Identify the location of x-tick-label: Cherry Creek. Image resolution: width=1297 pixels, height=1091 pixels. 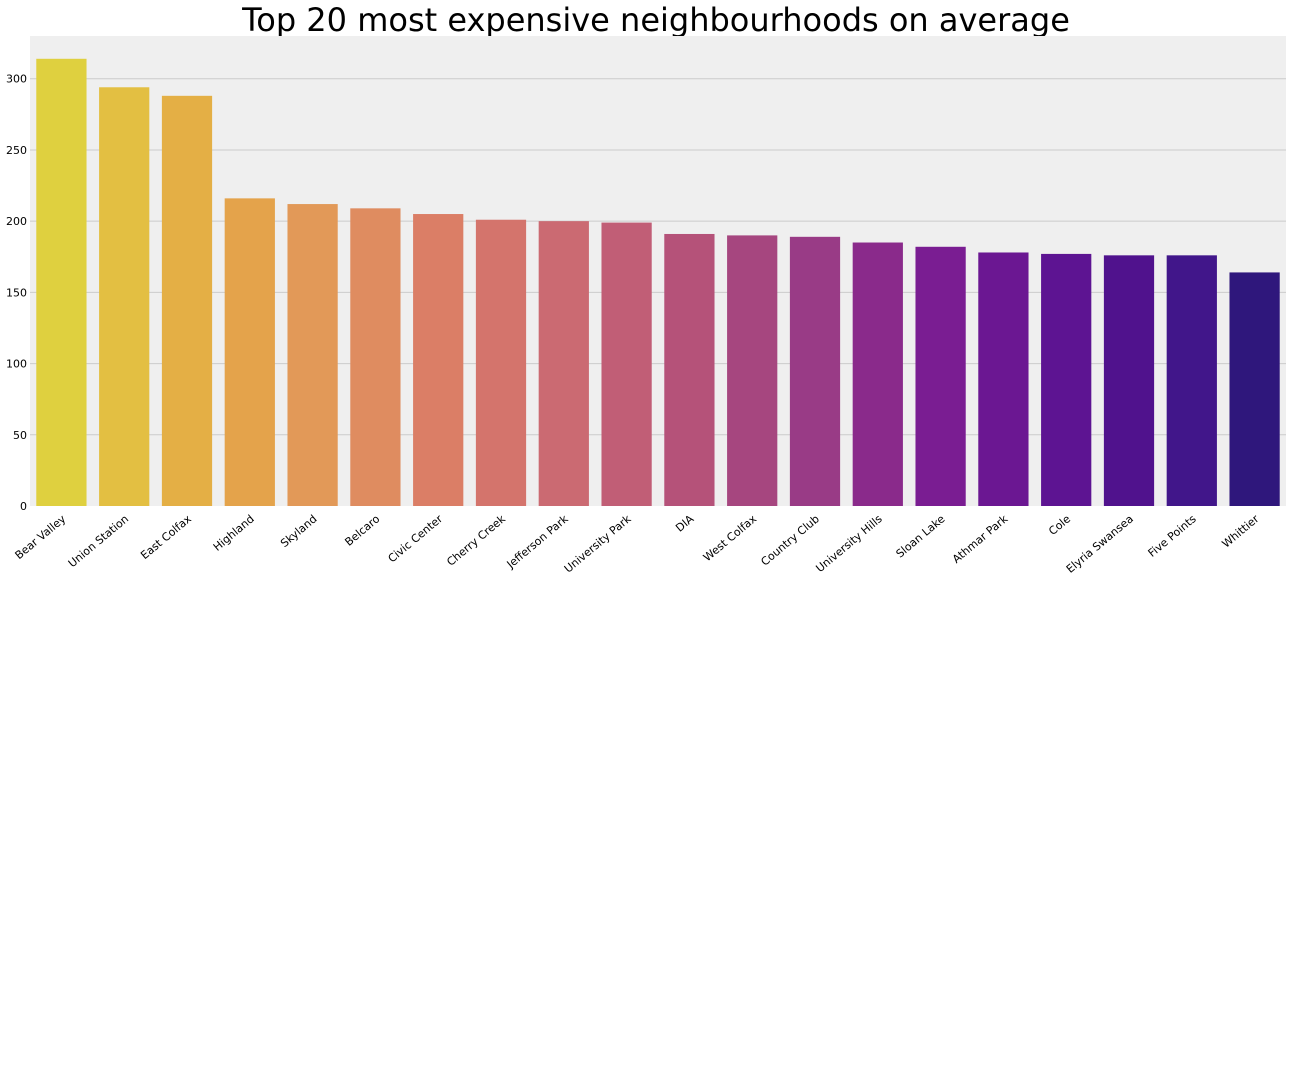
(476, 540).